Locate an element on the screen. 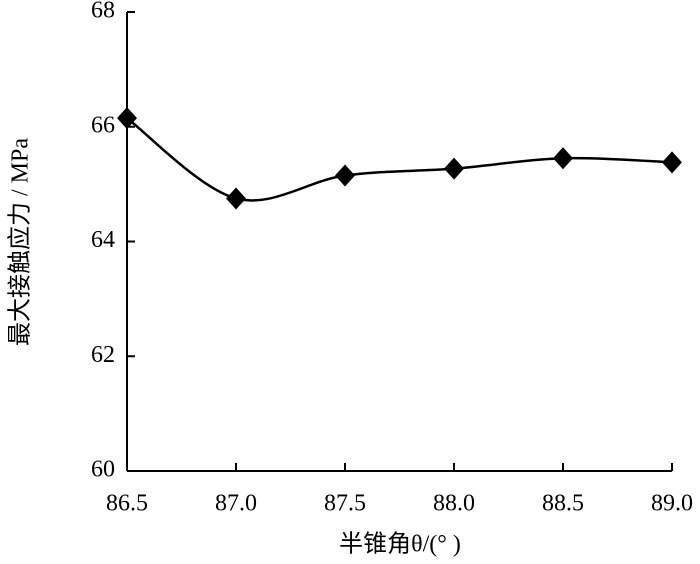 The width and height of the screenshot is (700, 564). y-tick-label: 66 is located at coordinates (103, 125).